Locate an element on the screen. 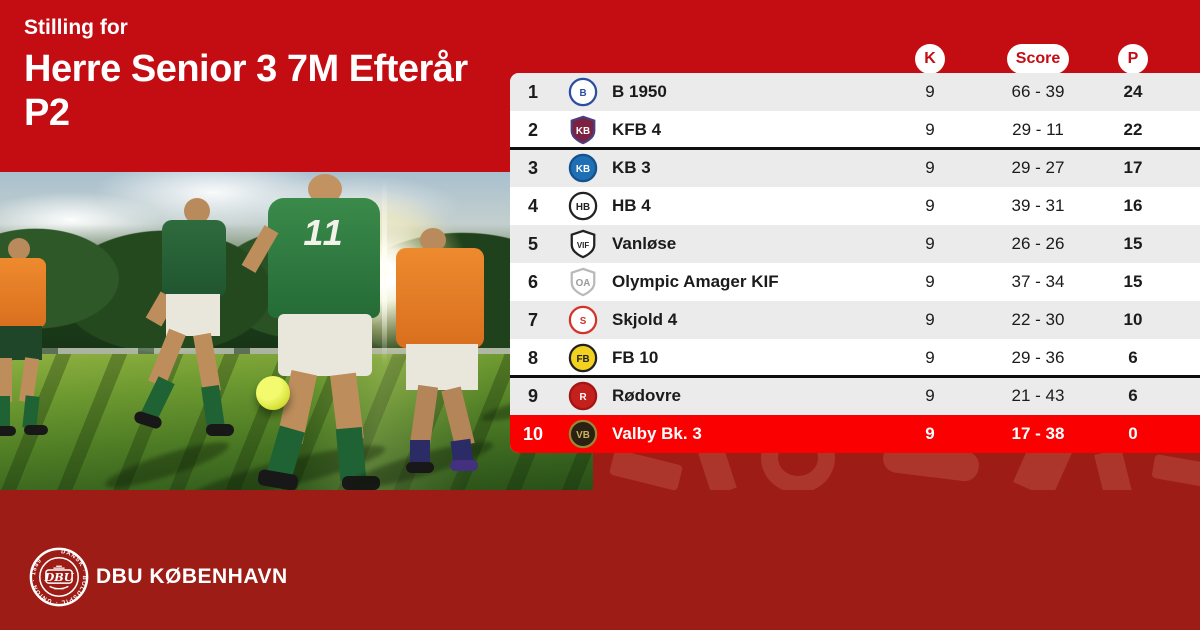 Image resolution: width=1200 pixels, height=630 pixels. column-header-matches: K is located at coordinates (930, 59).